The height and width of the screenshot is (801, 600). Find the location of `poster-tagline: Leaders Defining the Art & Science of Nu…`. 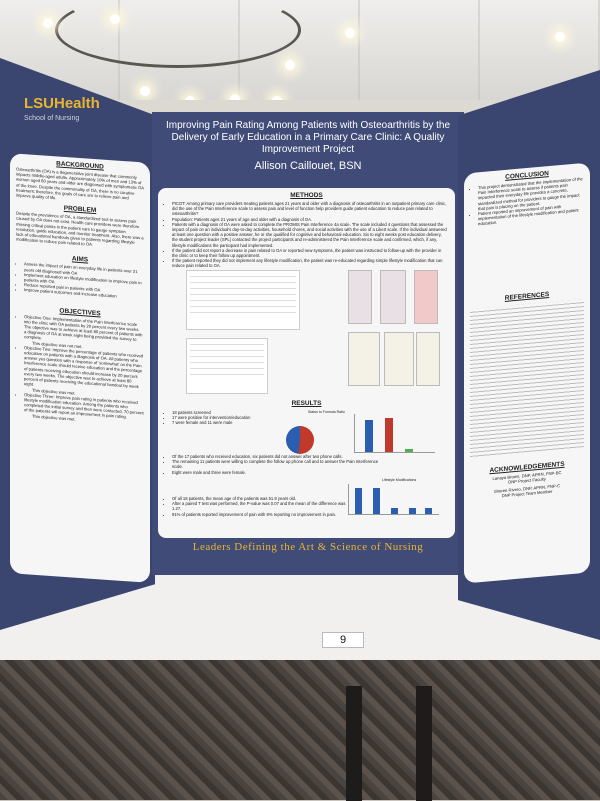

poster-tagline: Leaders Defining the Art & Science of Nu… is located at coordinates (308, 547).